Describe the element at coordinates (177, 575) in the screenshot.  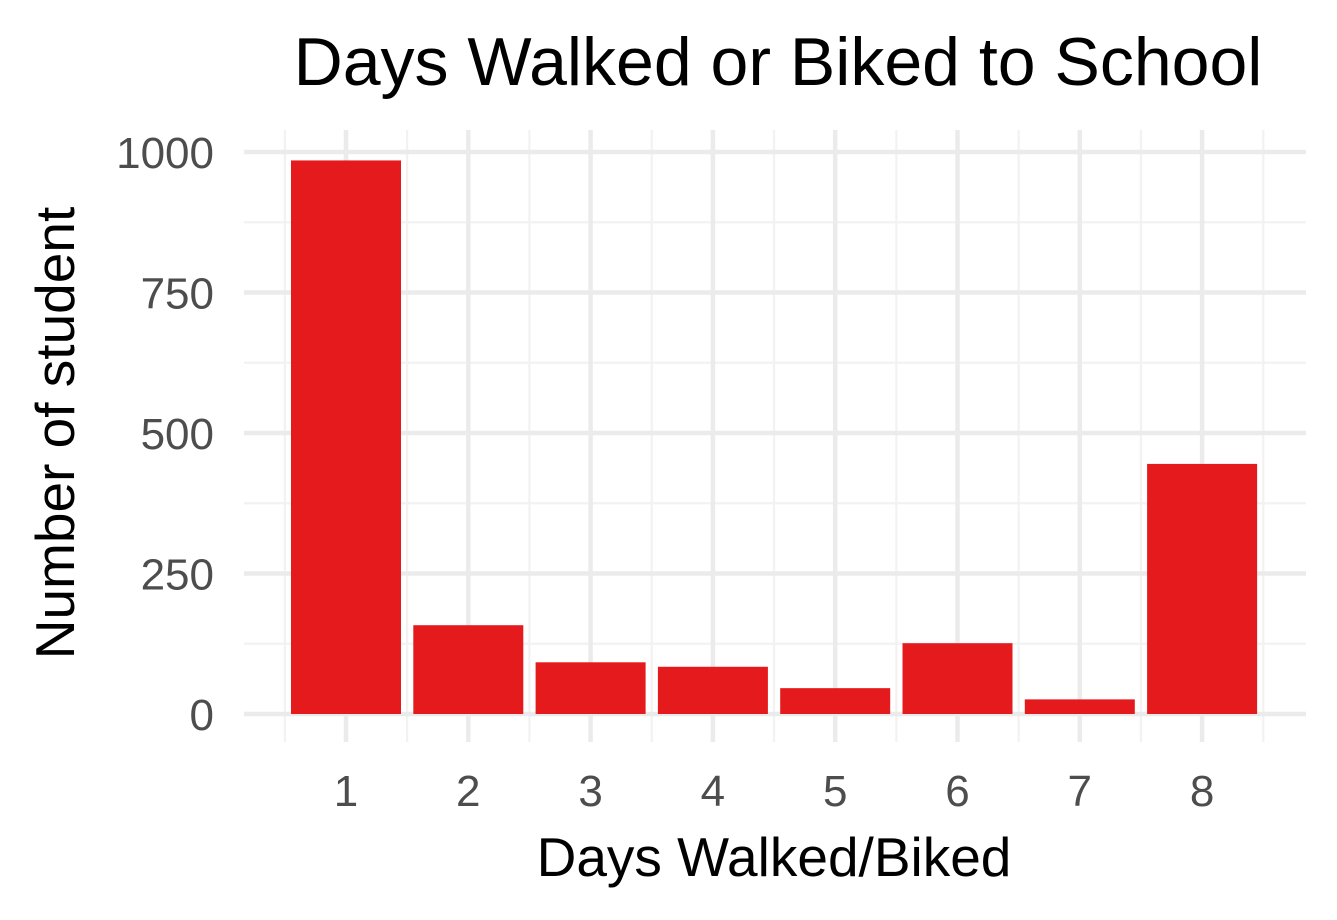
I see `y-tick-label: 250` at that location.